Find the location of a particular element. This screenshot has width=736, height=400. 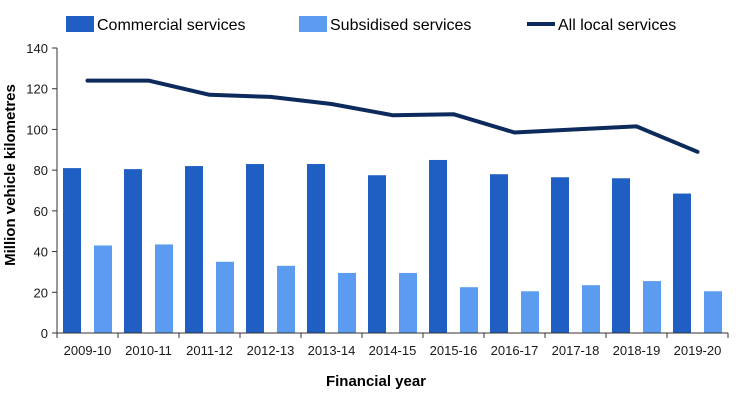

x-tick-label-2010-11: 2010-11 is located at coordinates (148, 350).